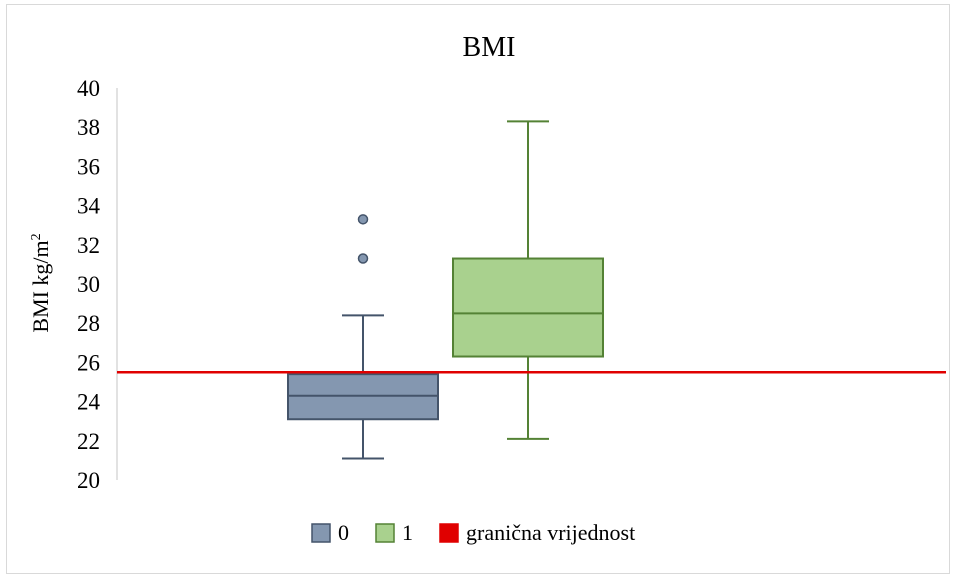 This screenshot has height=578, width=956. I want to click on y-axis-ticks: 20 22 24 26 28 30 32 34 36 38 40, so click(89, 284).